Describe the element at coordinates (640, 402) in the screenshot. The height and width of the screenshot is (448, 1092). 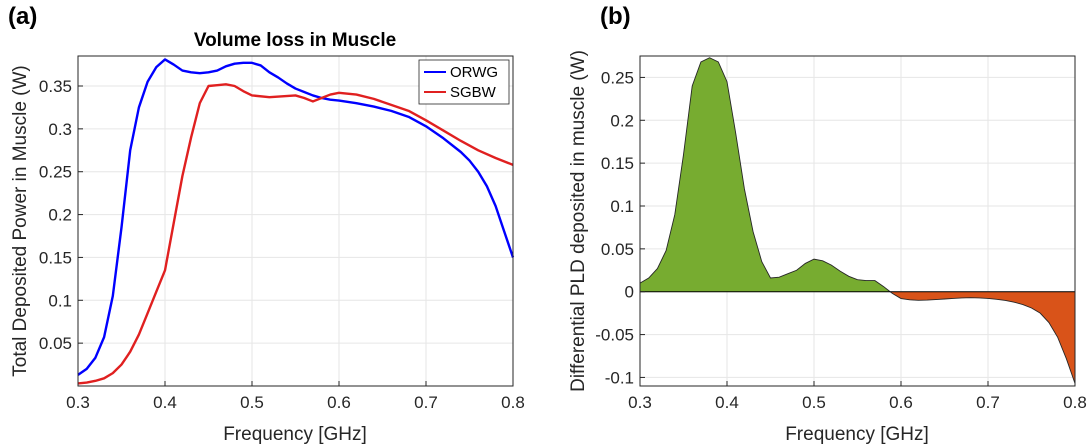
I see `b-xtick-label: 0.3` at that location.